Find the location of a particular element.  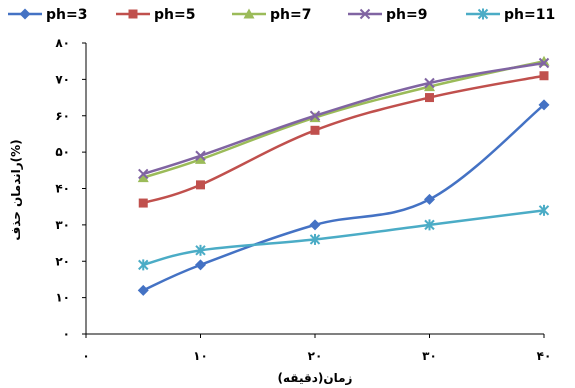

y-tick-label: ۰ is located at coordinates (66, 334).